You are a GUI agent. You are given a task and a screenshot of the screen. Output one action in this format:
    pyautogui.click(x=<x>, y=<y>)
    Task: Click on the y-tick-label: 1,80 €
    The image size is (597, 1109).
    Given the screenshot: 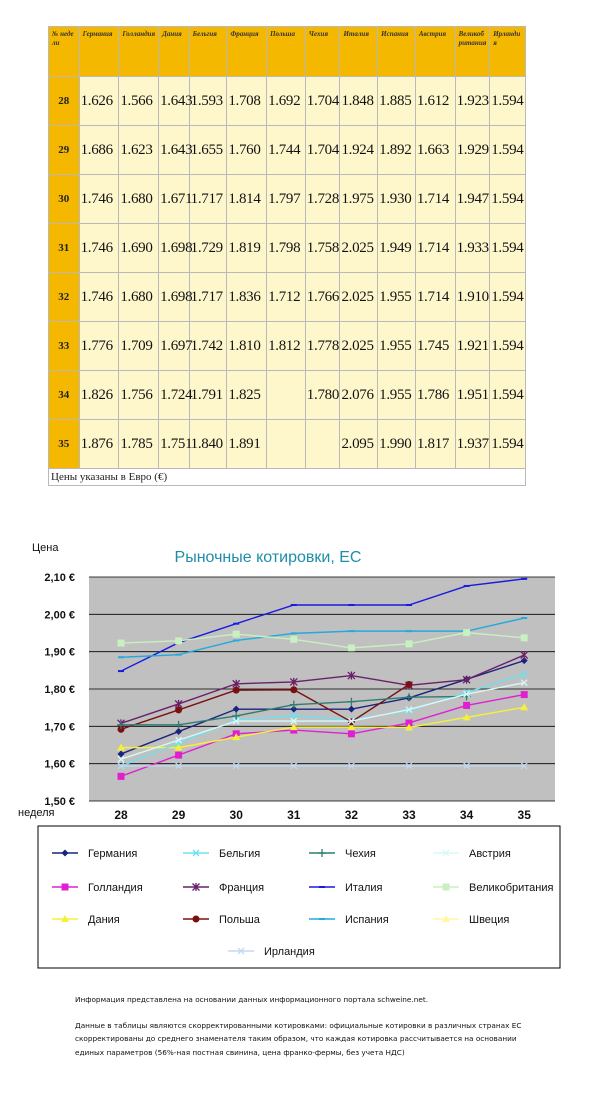 What is the action you would take?
    pyautogui.click(x=59, y=690)
    